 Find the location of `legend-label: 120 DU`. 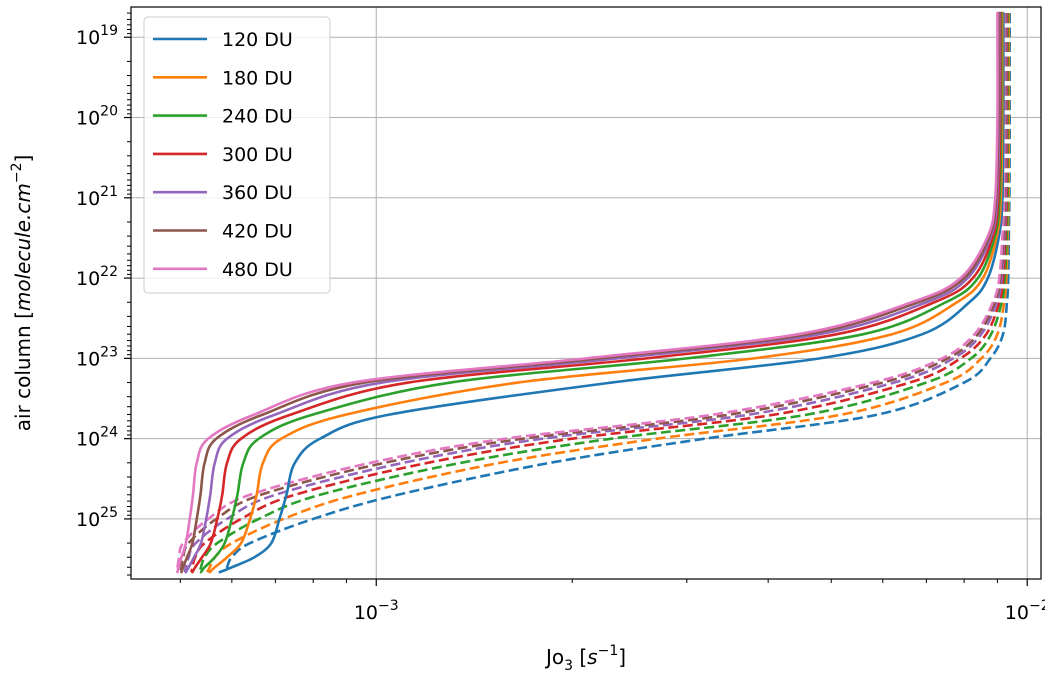

legend-label: 120 DU is located at coordinates (257, 40).